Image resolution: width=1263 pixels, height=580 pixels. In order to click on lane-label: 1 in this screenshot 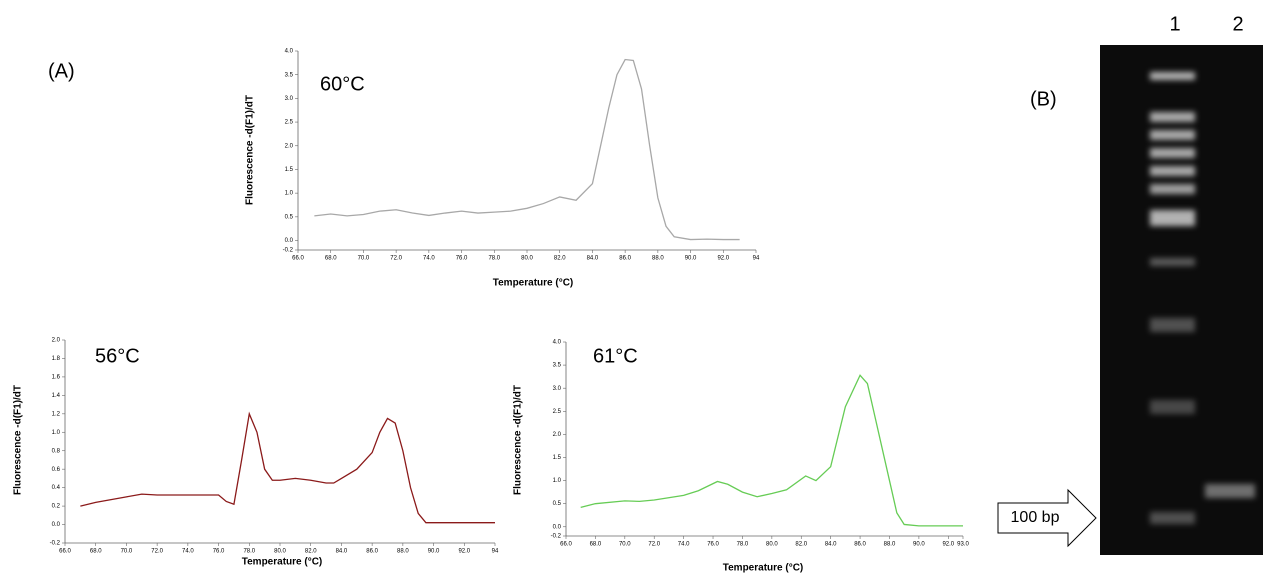, I will do `click(1174, 24)`.